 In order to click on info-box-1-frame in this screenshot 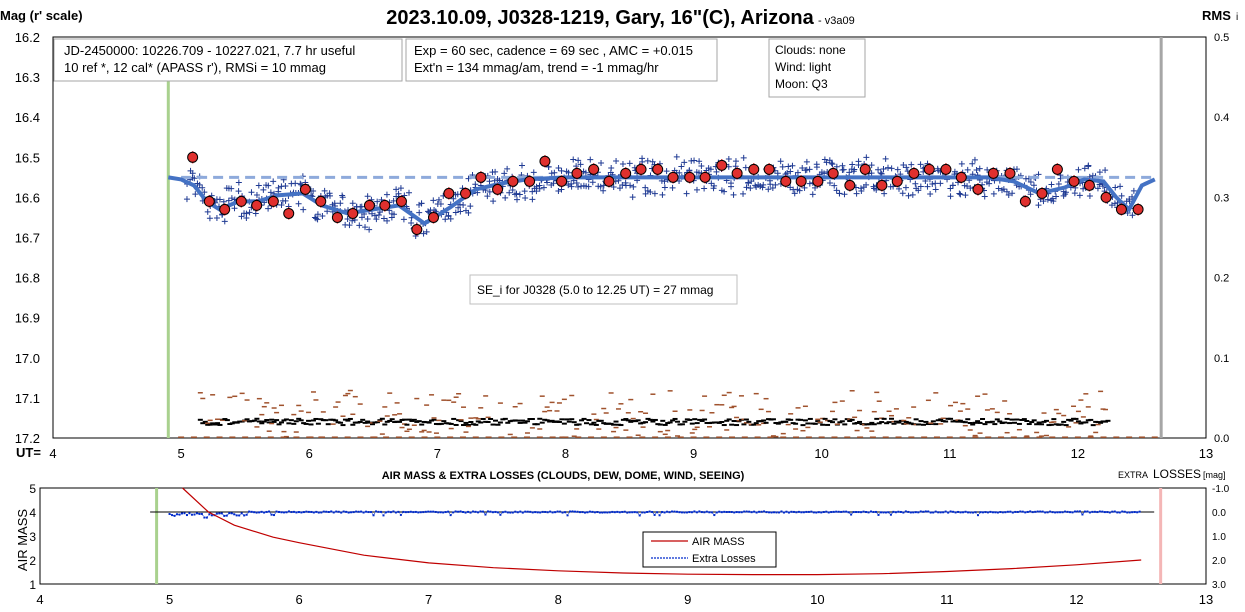, I will do `click(228, 60)`.